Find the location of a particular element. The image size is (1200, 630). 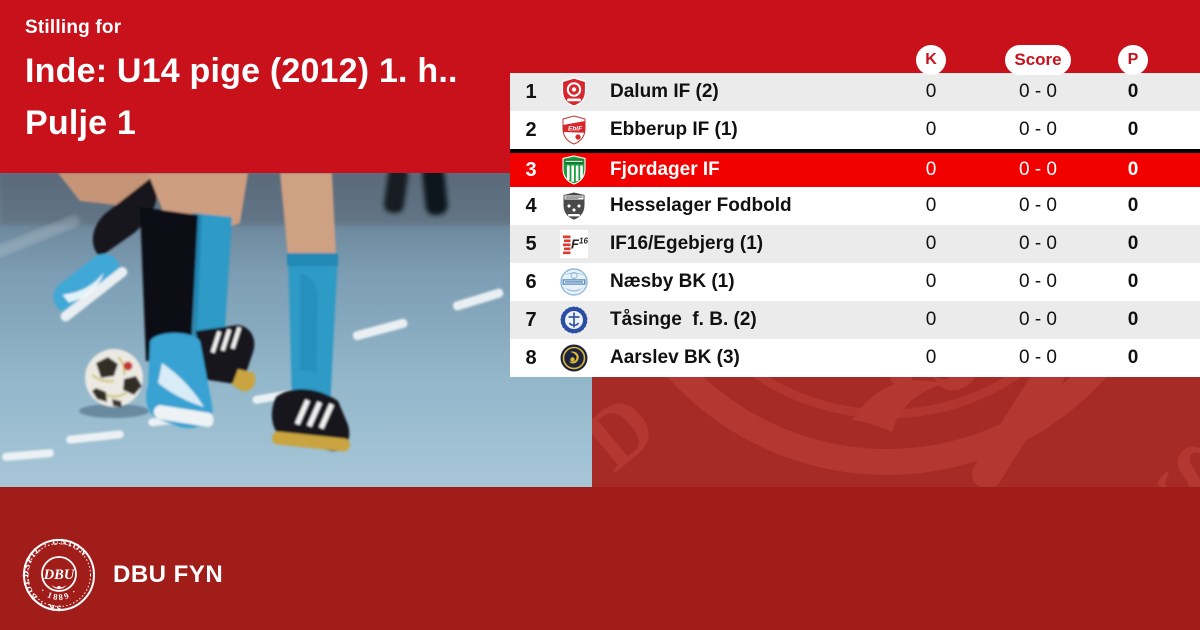

row-position: 3 is located at coordinates (531, 169).